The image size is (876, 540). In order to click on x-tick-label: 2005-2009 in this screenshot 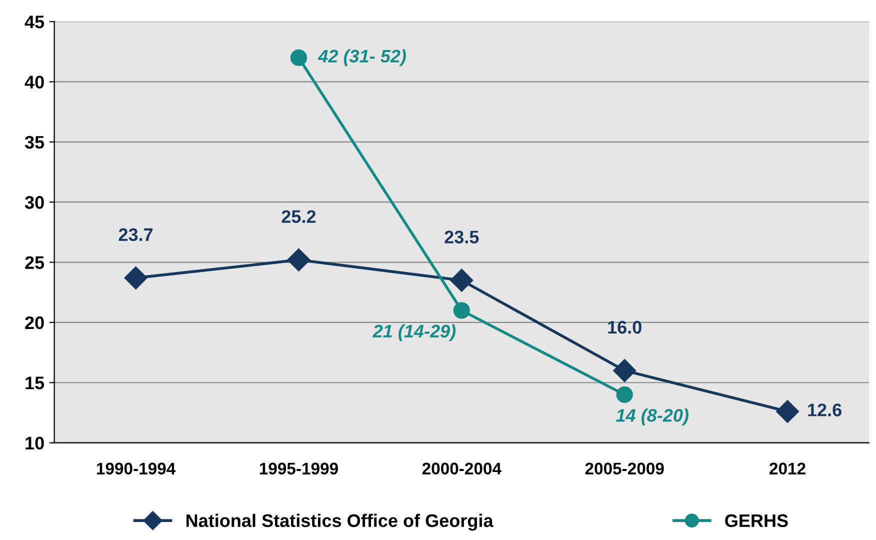, I will do `click(624, 468)`.